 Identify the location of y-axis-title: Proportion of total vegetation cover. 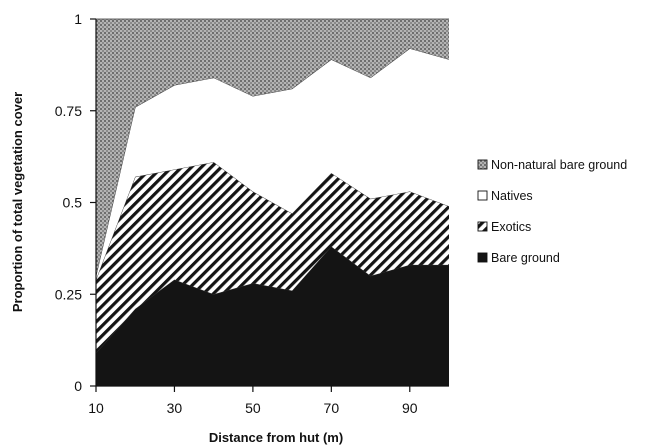
(17, 202).